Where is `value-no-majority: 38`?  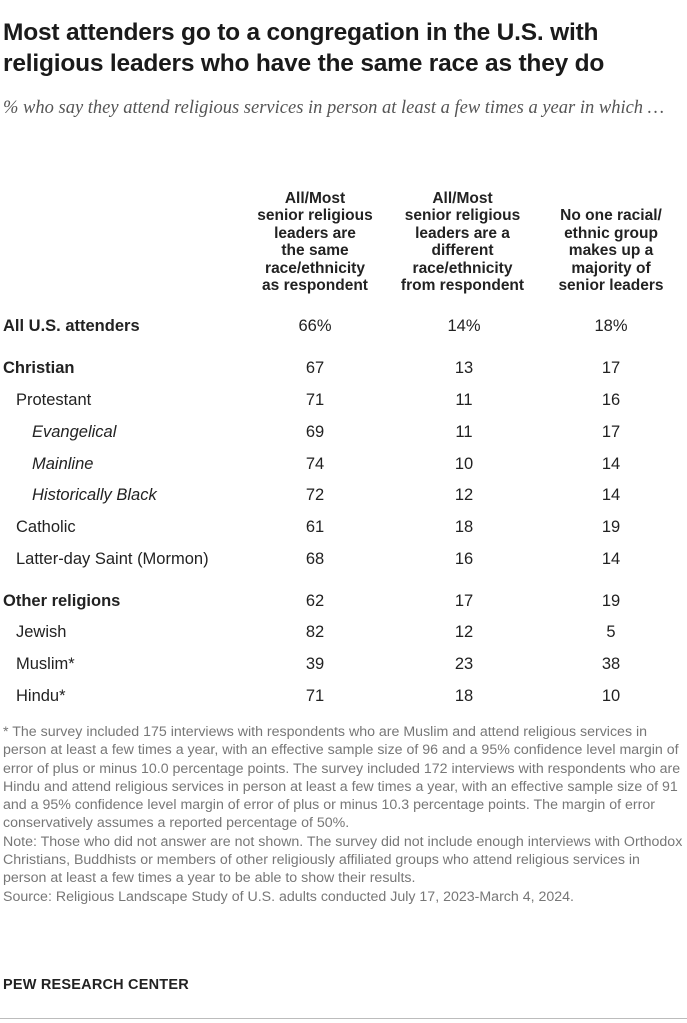
value-no-majority: 38 is located at coordinates (611, 664).